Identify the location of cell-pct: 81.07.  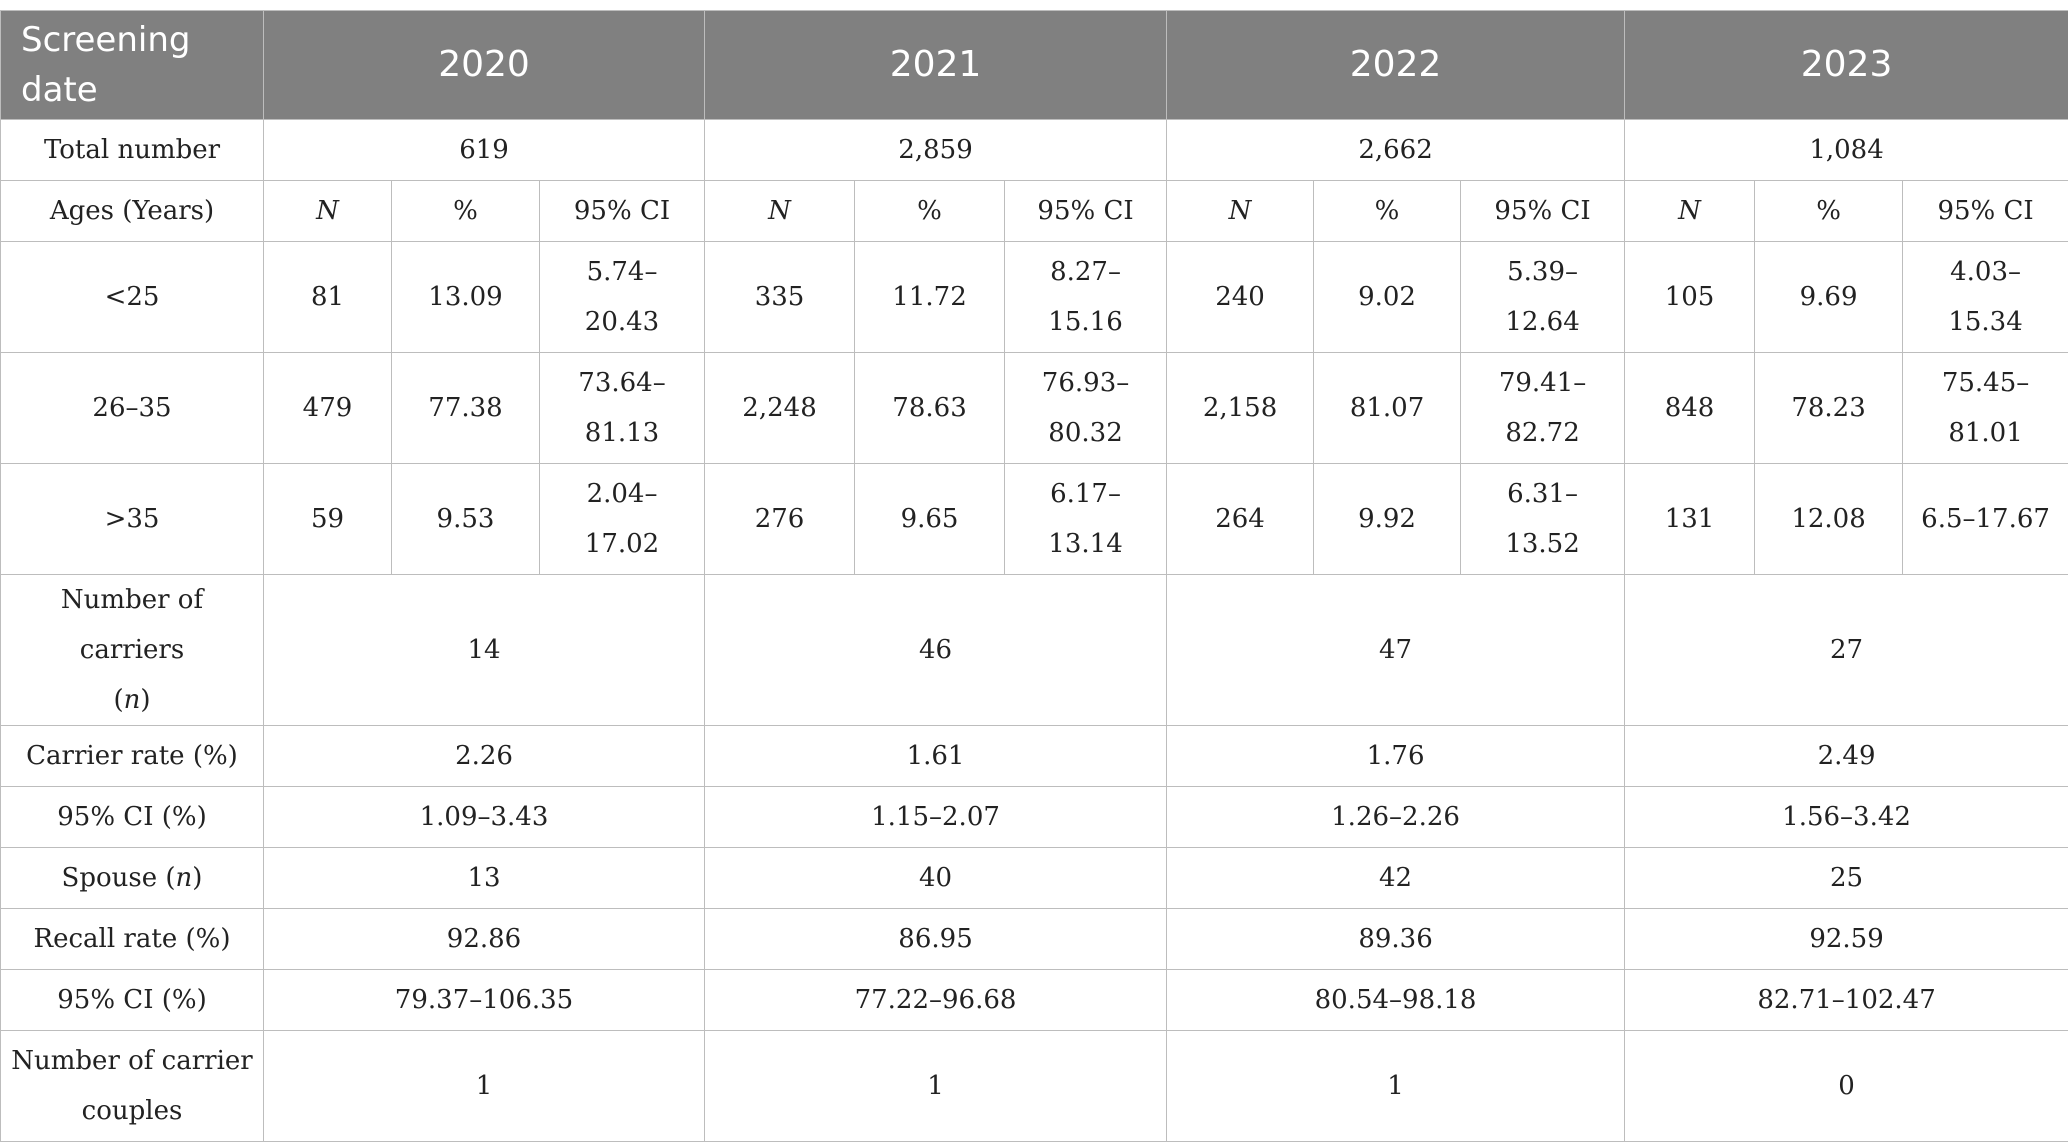
(1387, 408).